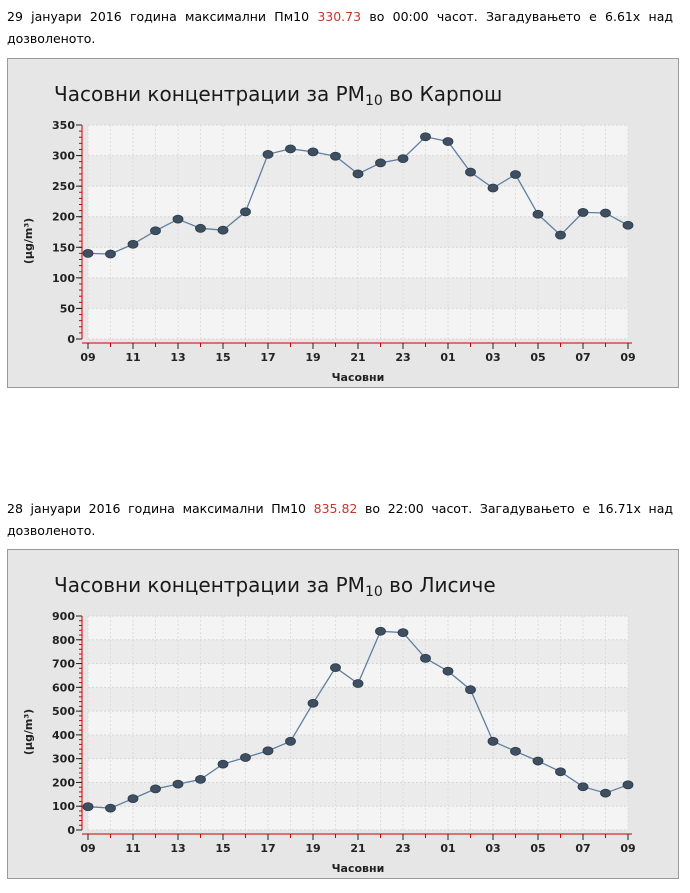 The height and width of the screenshot is (893, 690). Describe the element at coordinates (537, 848) in the screenshot. I see `x-tick-label: 05` at that location.